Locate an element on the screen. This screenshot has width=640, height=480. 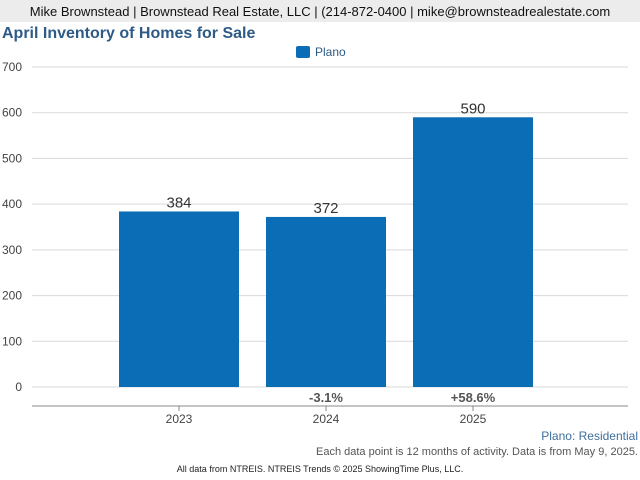
legend-swatch is located at coordinates (303, 52).